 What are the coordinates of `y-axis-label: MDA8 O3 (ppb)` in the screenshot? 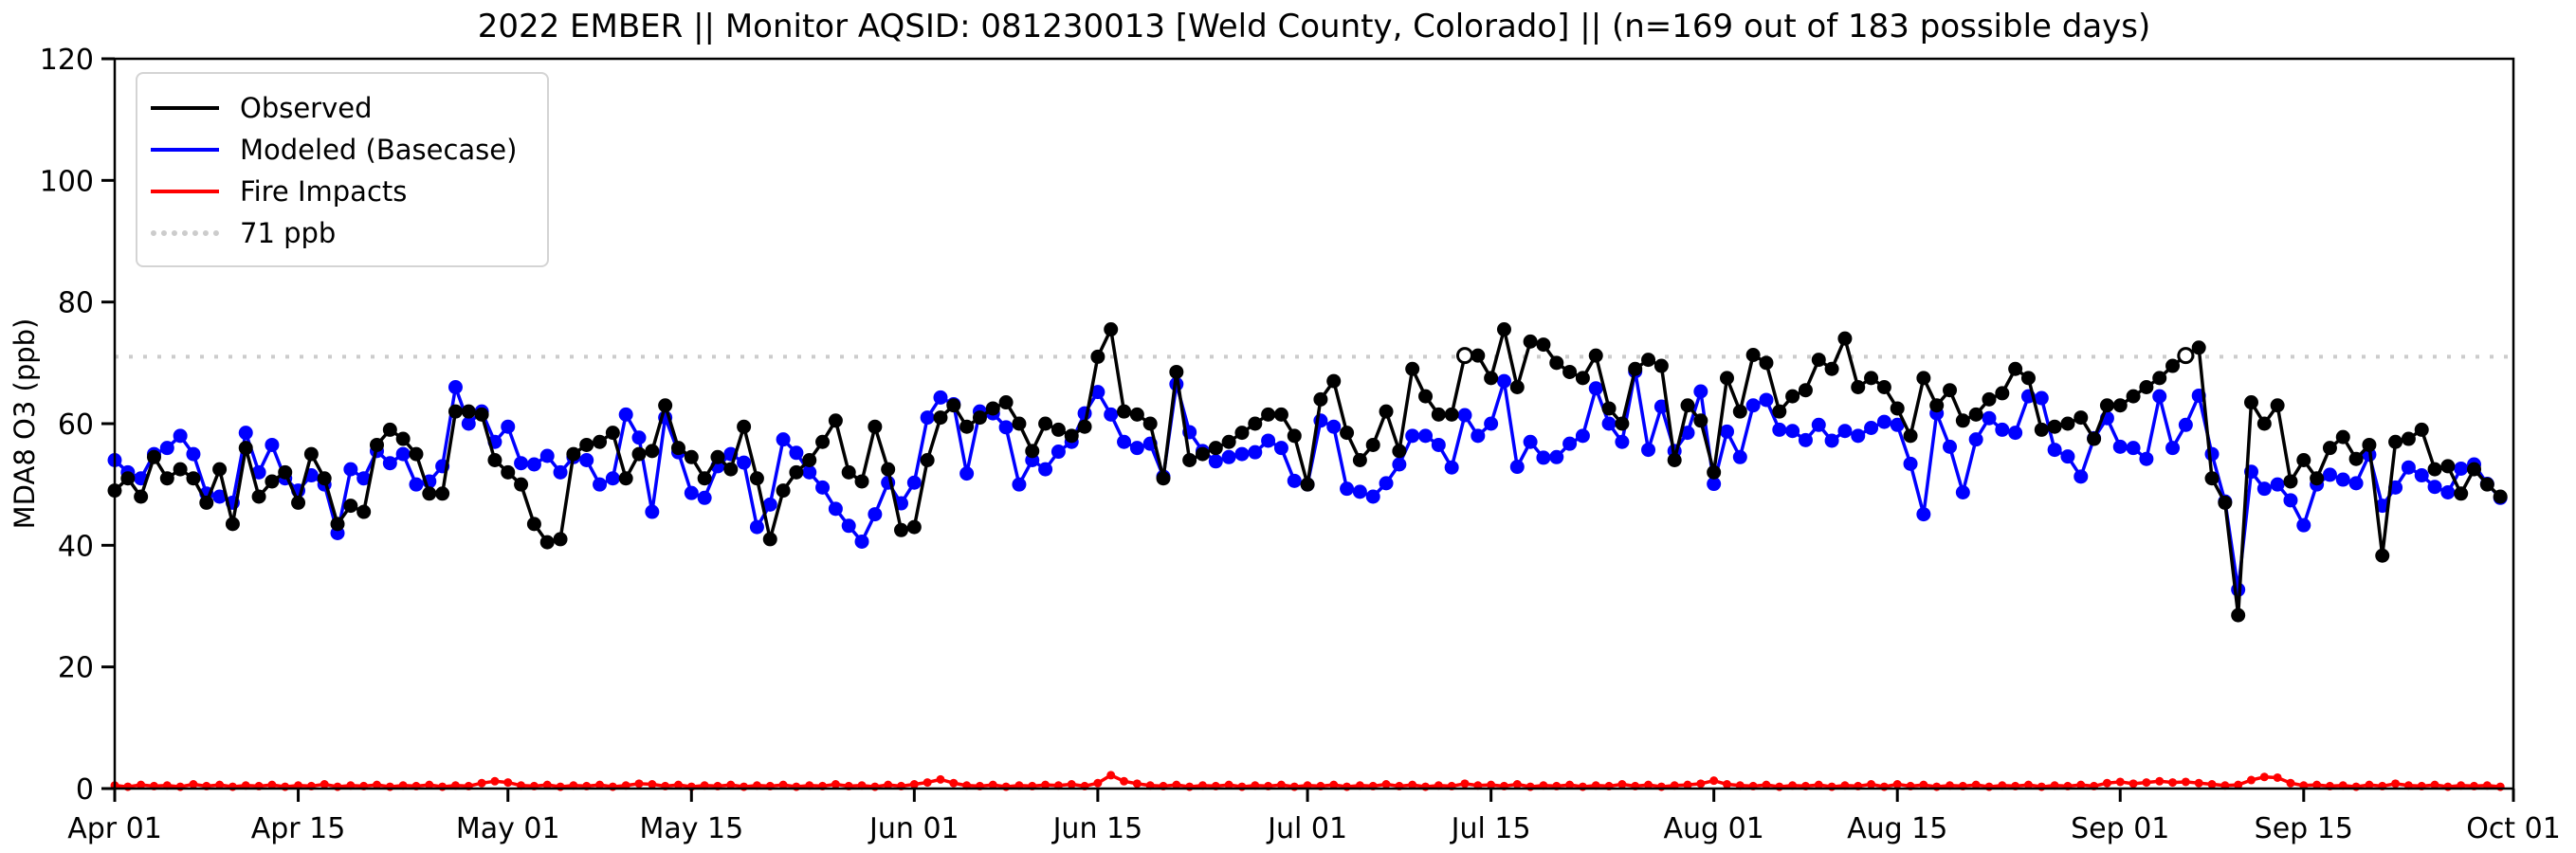 It's located at (25, 424).